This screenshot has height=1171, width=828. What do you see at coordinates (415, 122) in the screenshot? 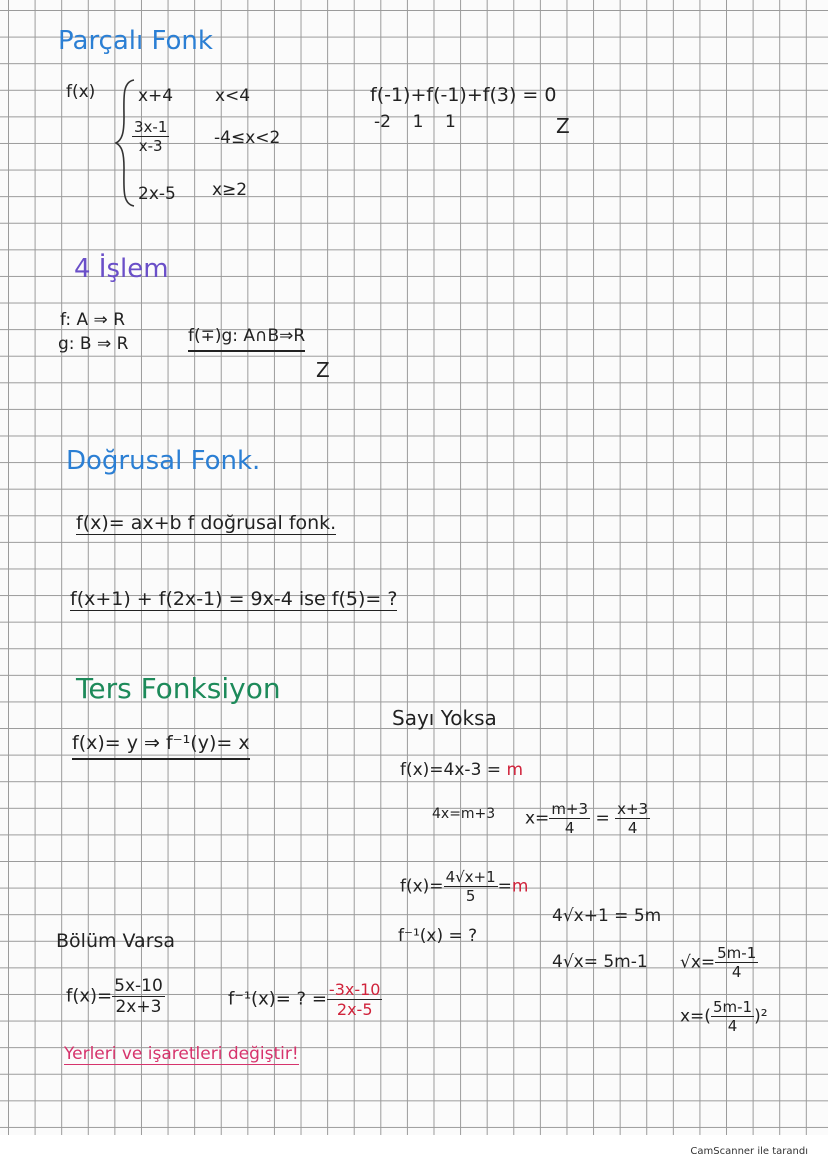
I see `sum-values: -2 1 1` at bounding box center [415, 122].